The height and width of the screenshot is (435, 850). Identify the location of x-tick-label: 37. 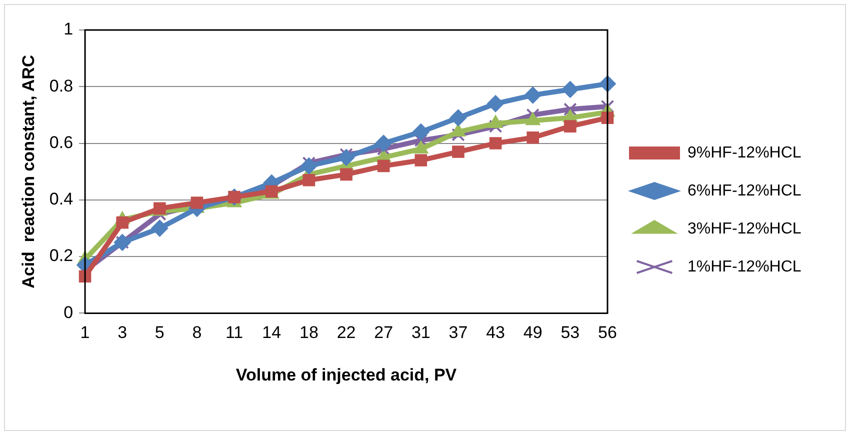
(458, 332).